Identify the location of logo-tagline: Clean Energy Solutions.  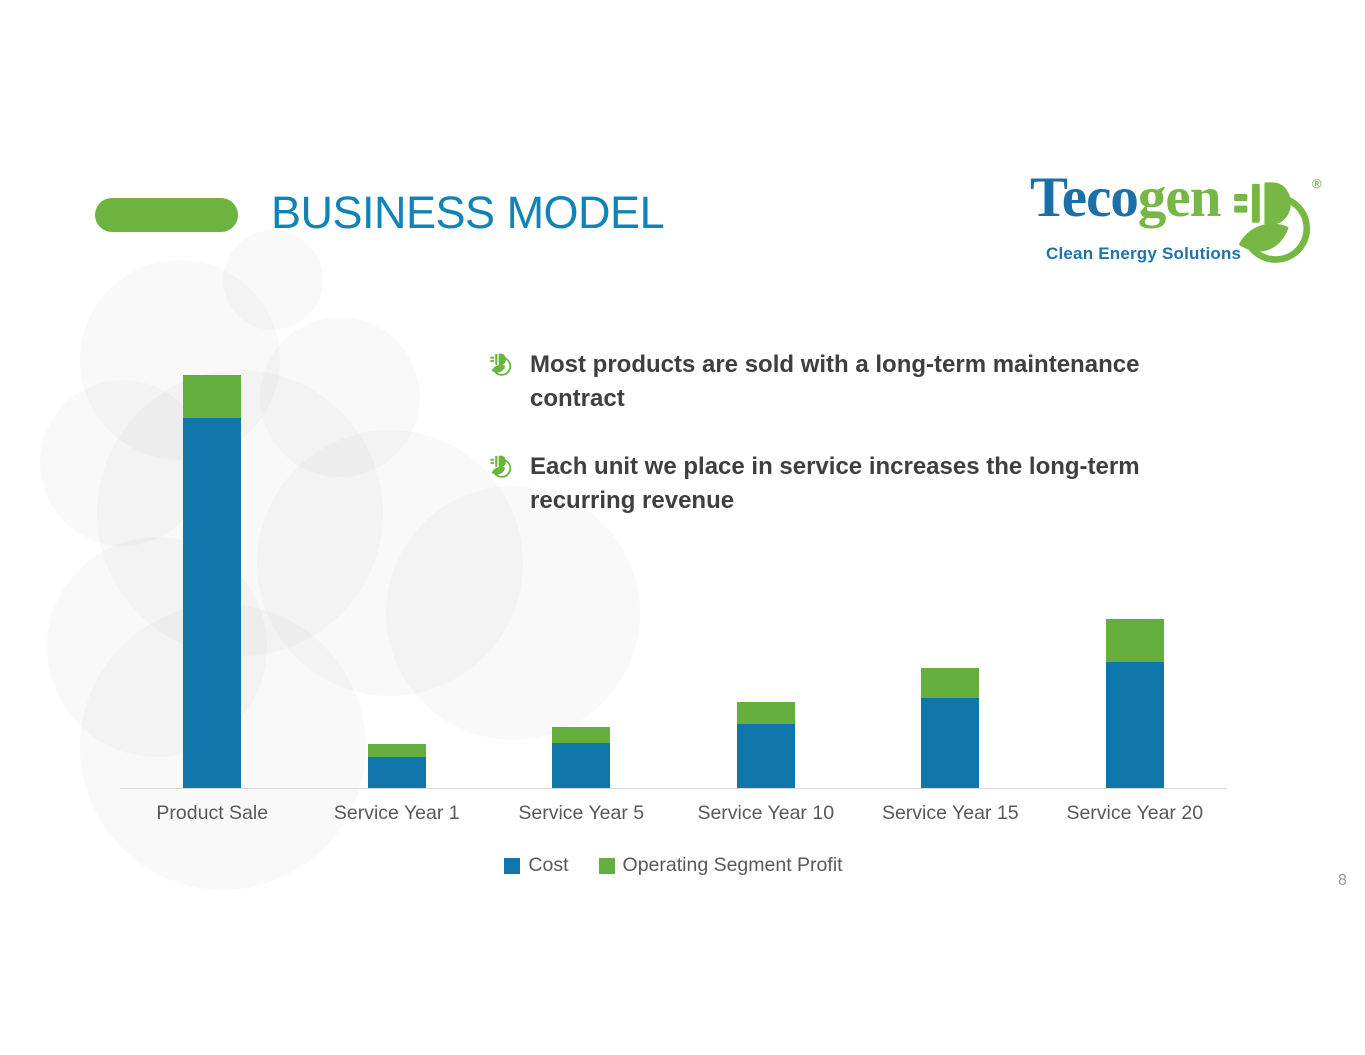
(1144, 253).